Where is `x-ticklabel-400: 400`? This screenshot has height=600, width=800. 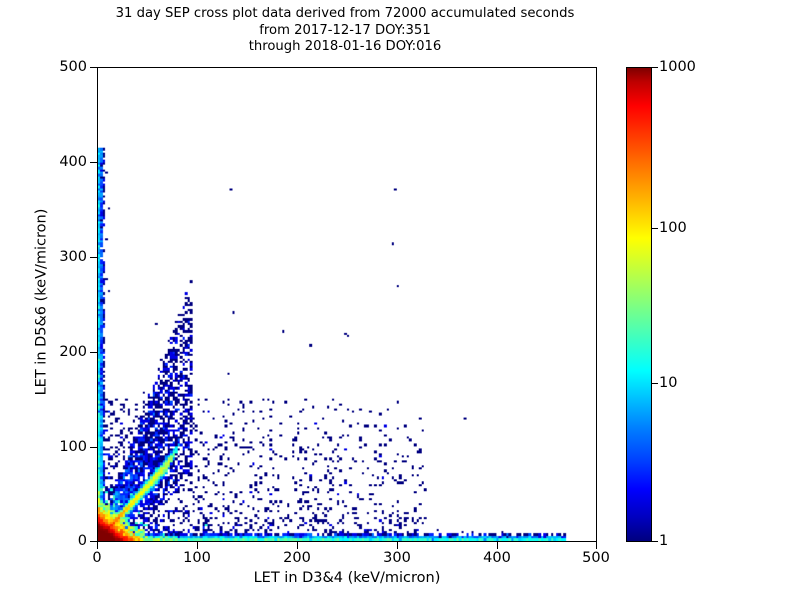 x-ticklabel-400: 400 is located at coordinates (497, 558).